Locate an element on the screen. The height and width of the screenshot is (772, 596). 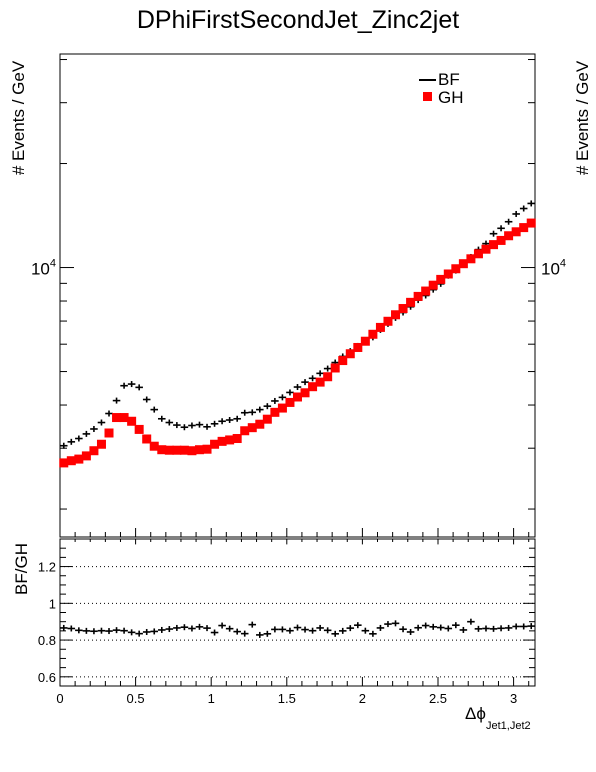
bottom-y-ticks: 0.6 0.8 1 1.2 is located at coordinates (286, 616).